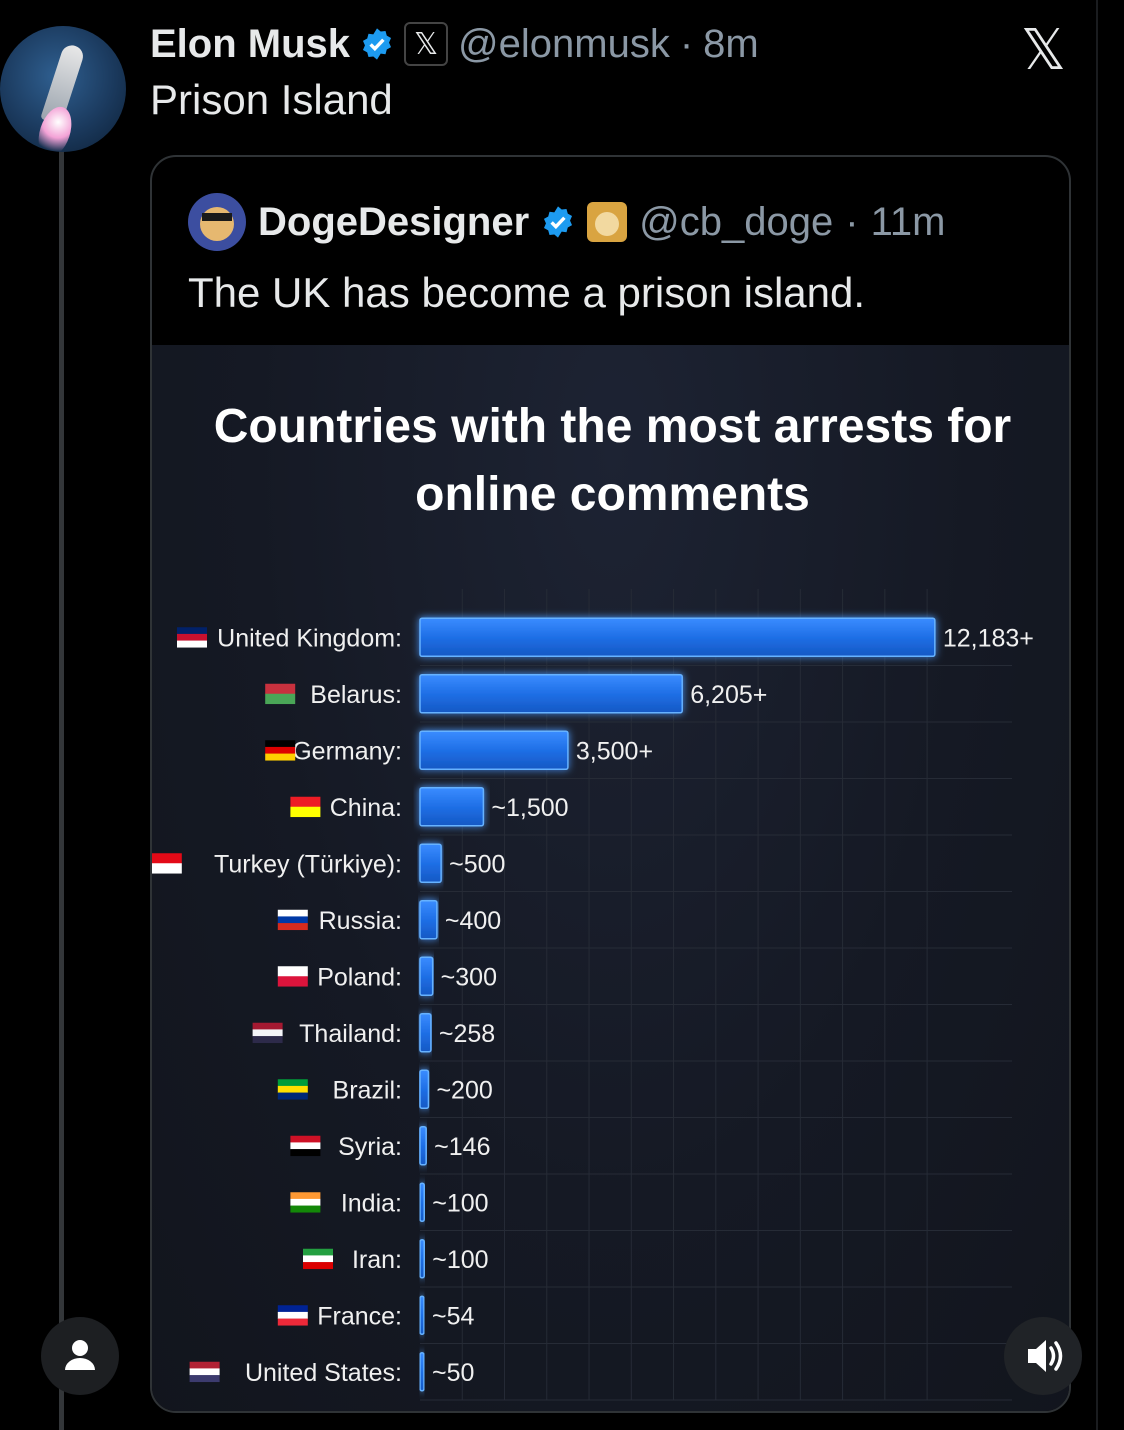 This screenshot has width=1124, height=1430. Describe the element at coordinates (347, 751) in the screenshot. I see `category-label: Germany:` at that location.